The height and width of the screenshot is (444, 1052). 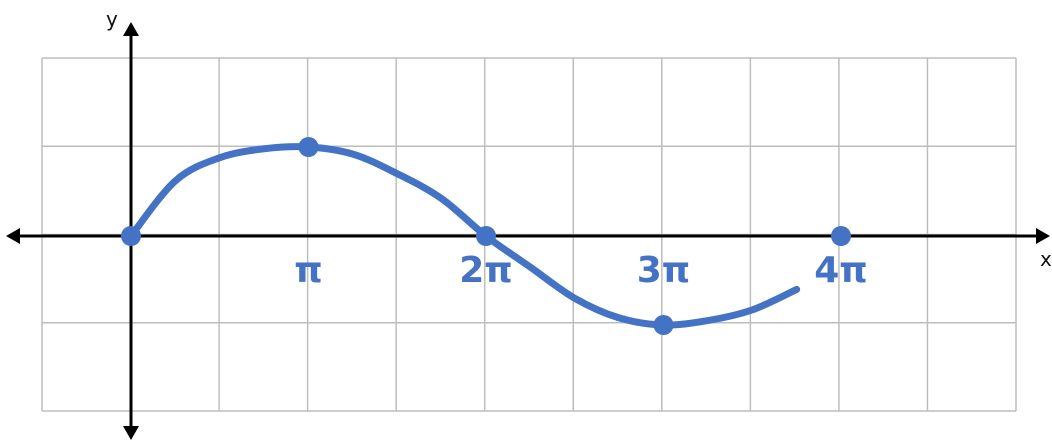 I want to click on y-axis-label: y, so click(x=112, y=19).